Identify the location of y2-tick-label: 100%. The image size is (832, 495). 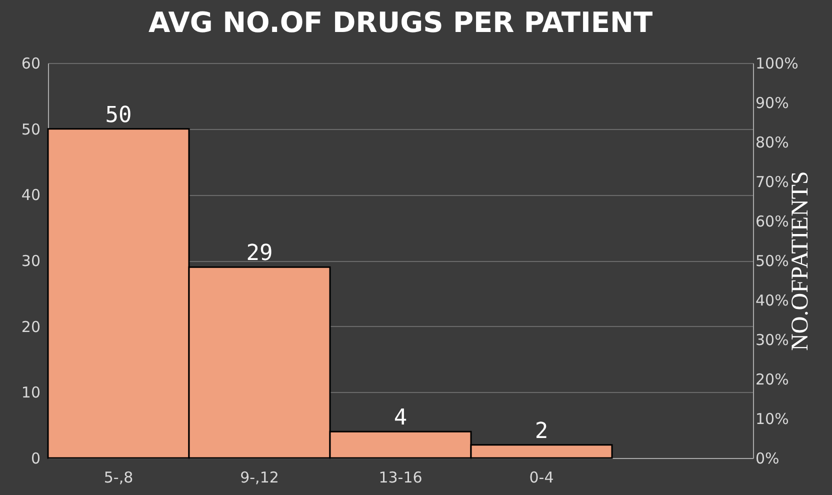
(777, 63).